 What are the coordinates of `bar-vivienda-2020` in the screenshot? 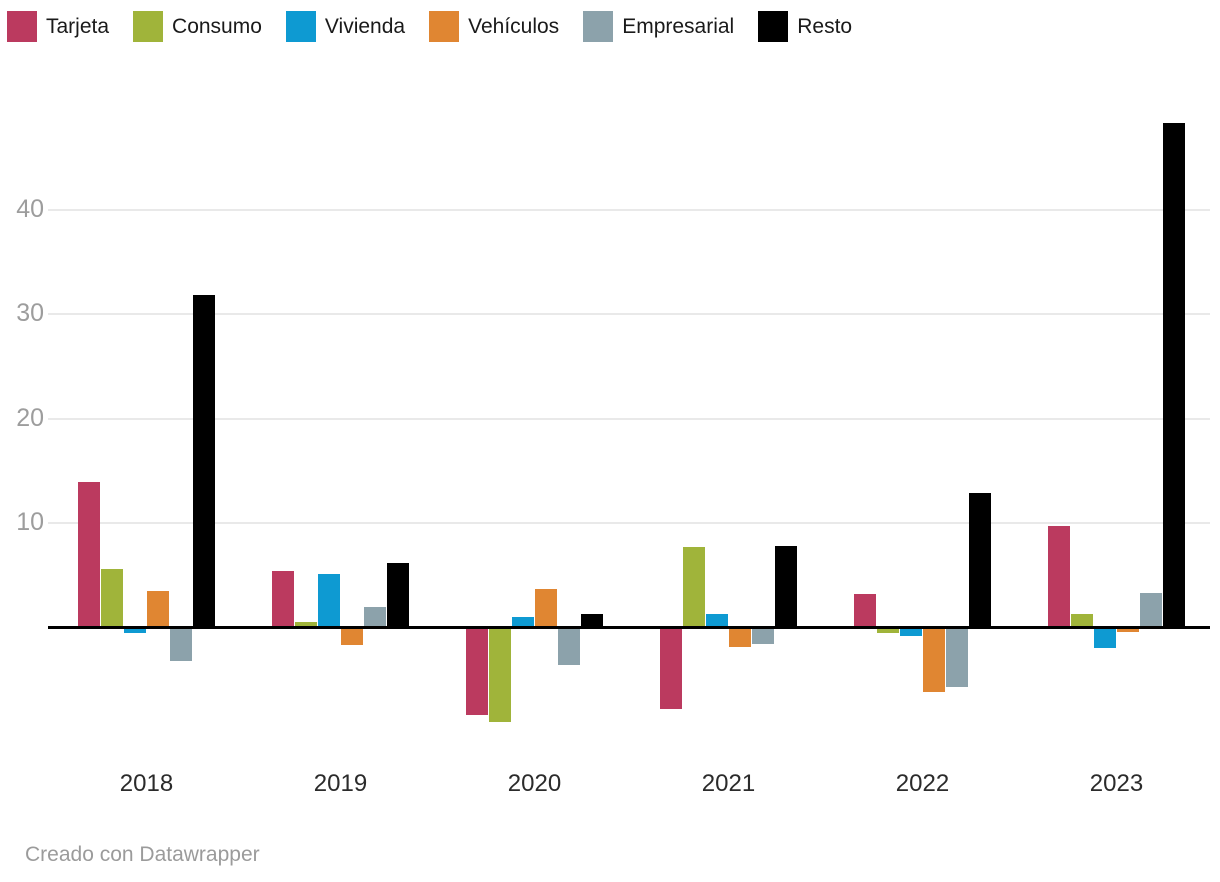 It's located at (523, 621).